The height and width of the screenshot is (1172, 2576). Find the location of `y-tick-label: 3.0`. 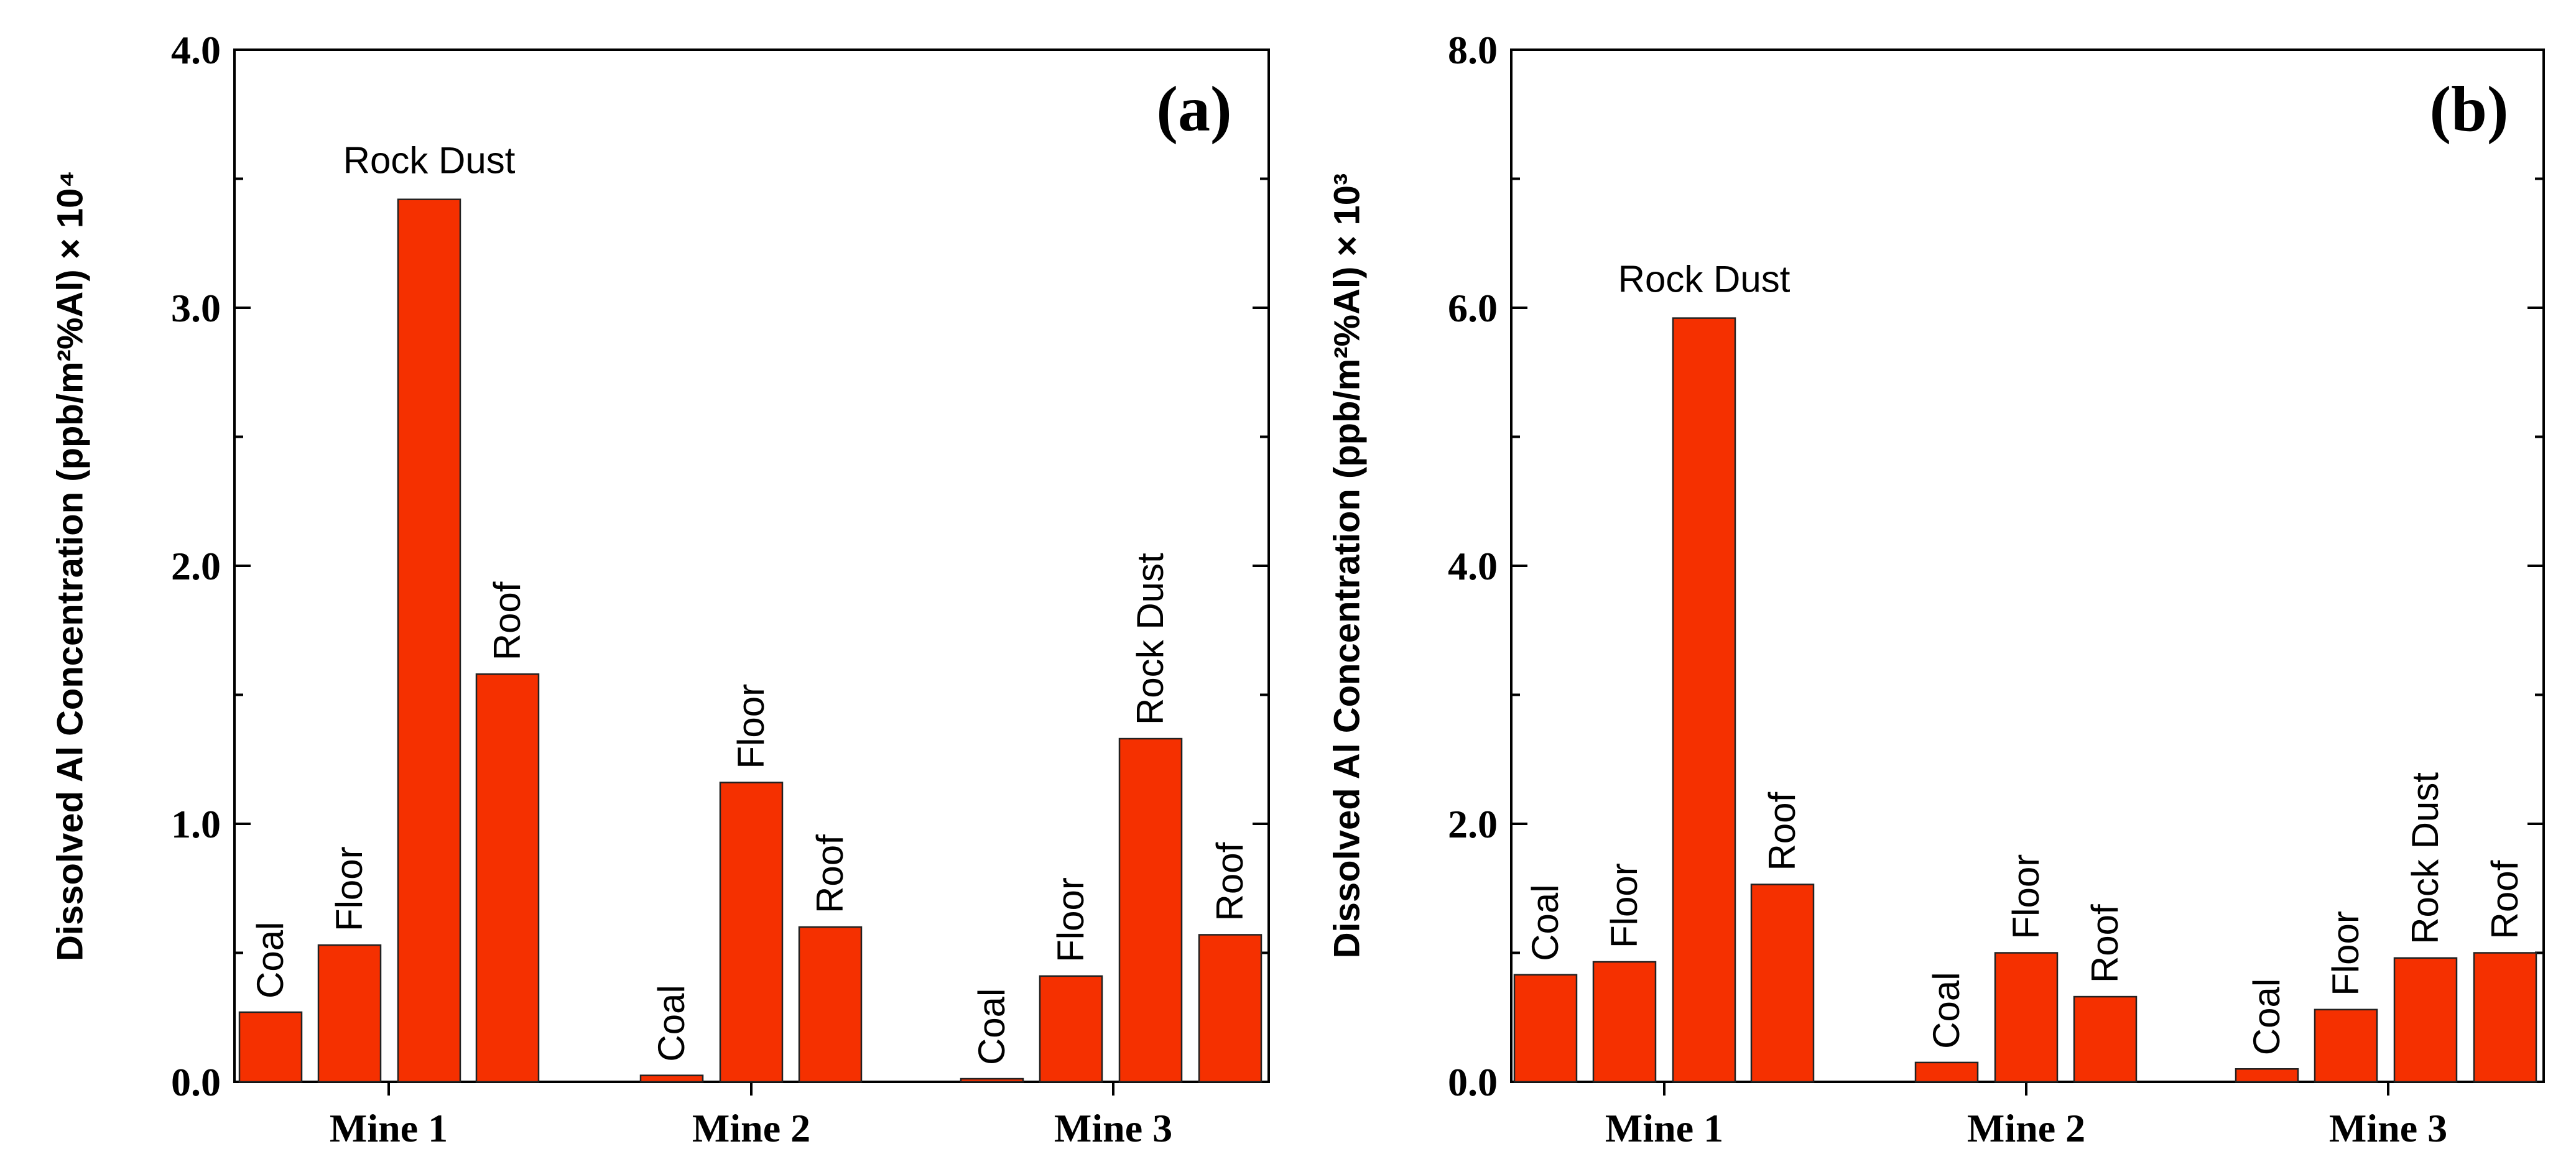

y-tick-label: 3.0 is located at coordinates (196, 308).